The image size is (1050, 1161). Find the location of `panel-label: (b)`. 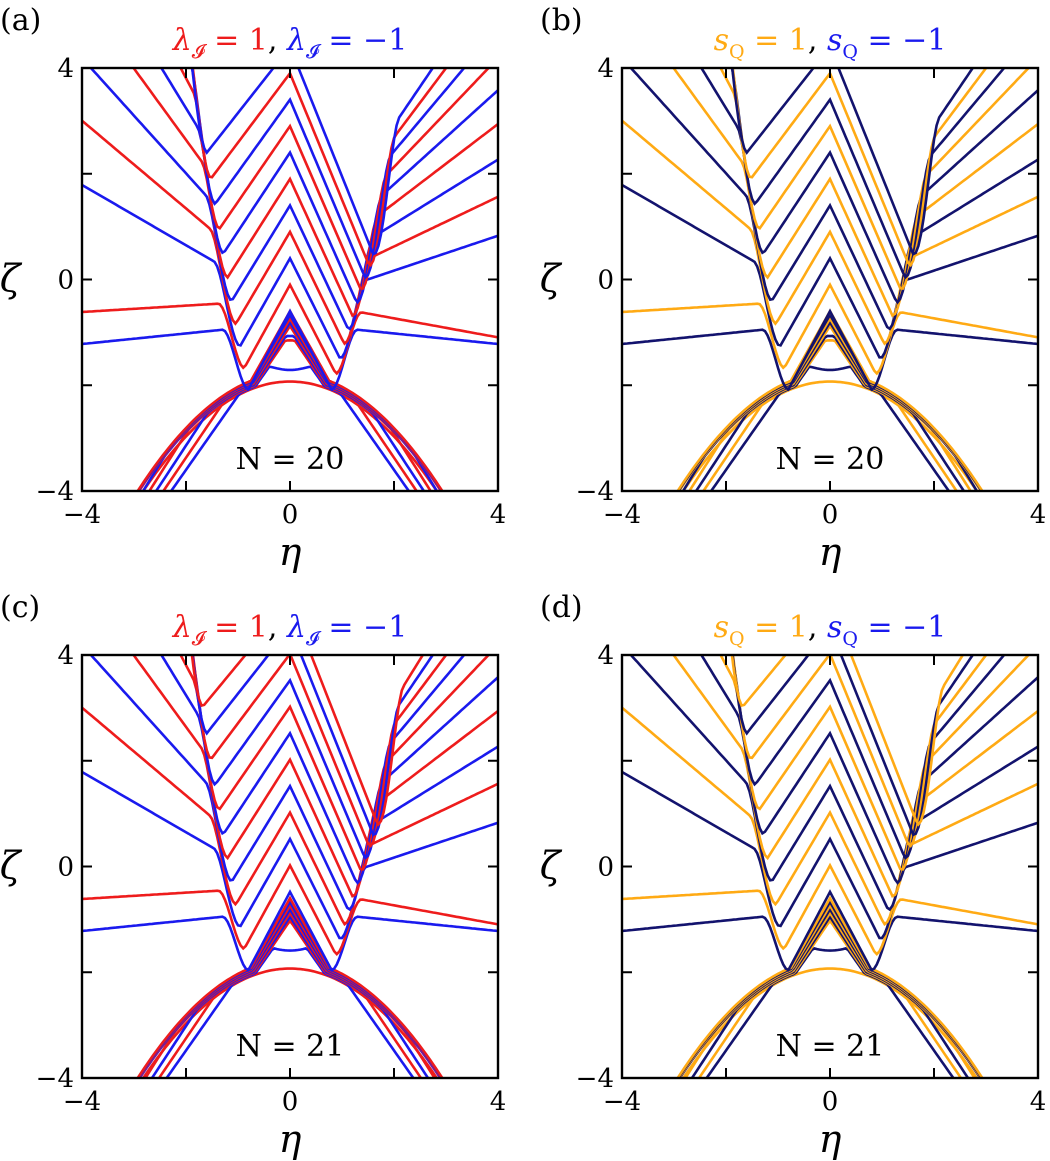

panel-label: (b) is located at coordinates (561, 20).